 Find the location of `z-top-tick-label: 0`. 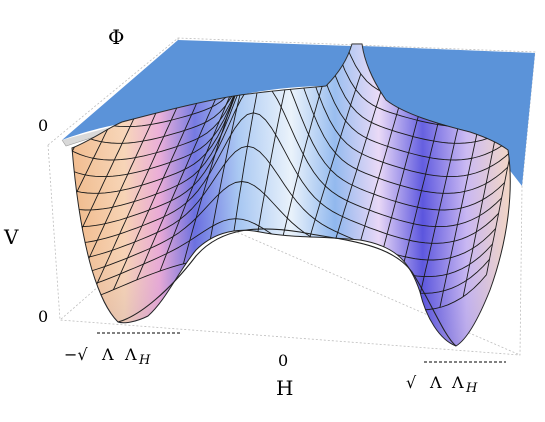

z-top-tick-label: 0 is located at coordinates (43, 125).